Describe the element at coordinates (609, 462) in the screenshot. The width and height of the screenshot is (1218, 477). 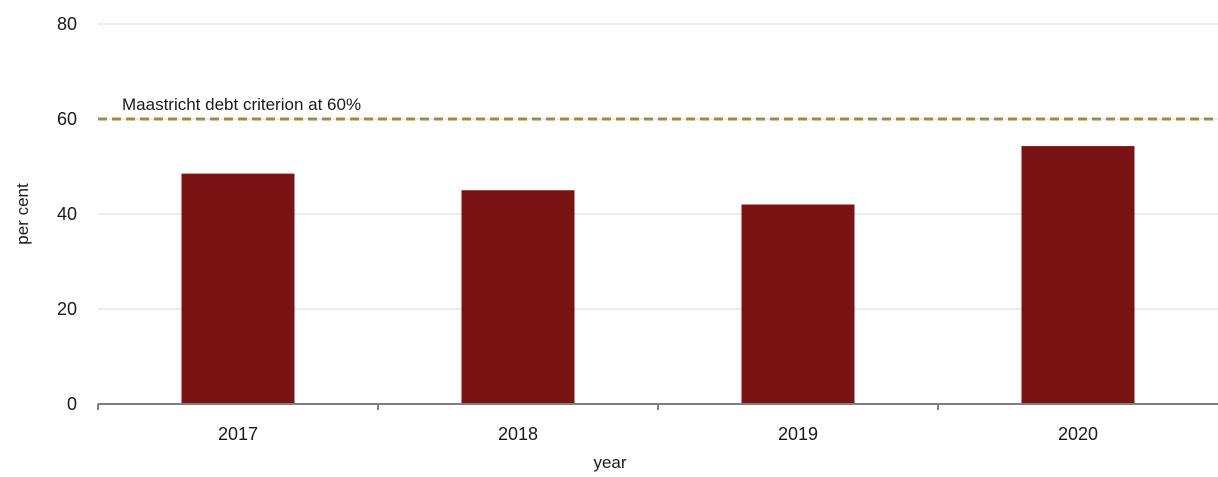
I see `x-axis-title: year` at that location.